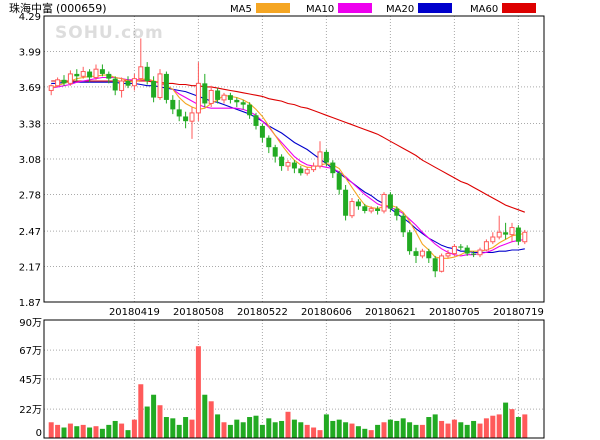  I want to click on legend-swatch-ma5, so click(273, 8).